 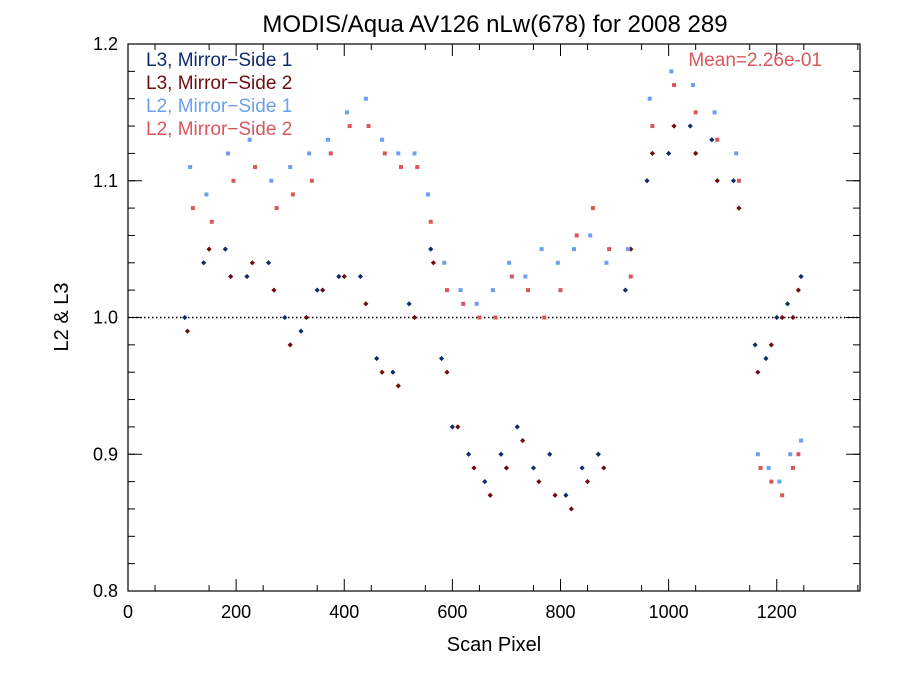 What do you see at coordinates (669, 612) in the screenshot?
I see `x-tick-label: 1000` at bounding box center [669, 612].